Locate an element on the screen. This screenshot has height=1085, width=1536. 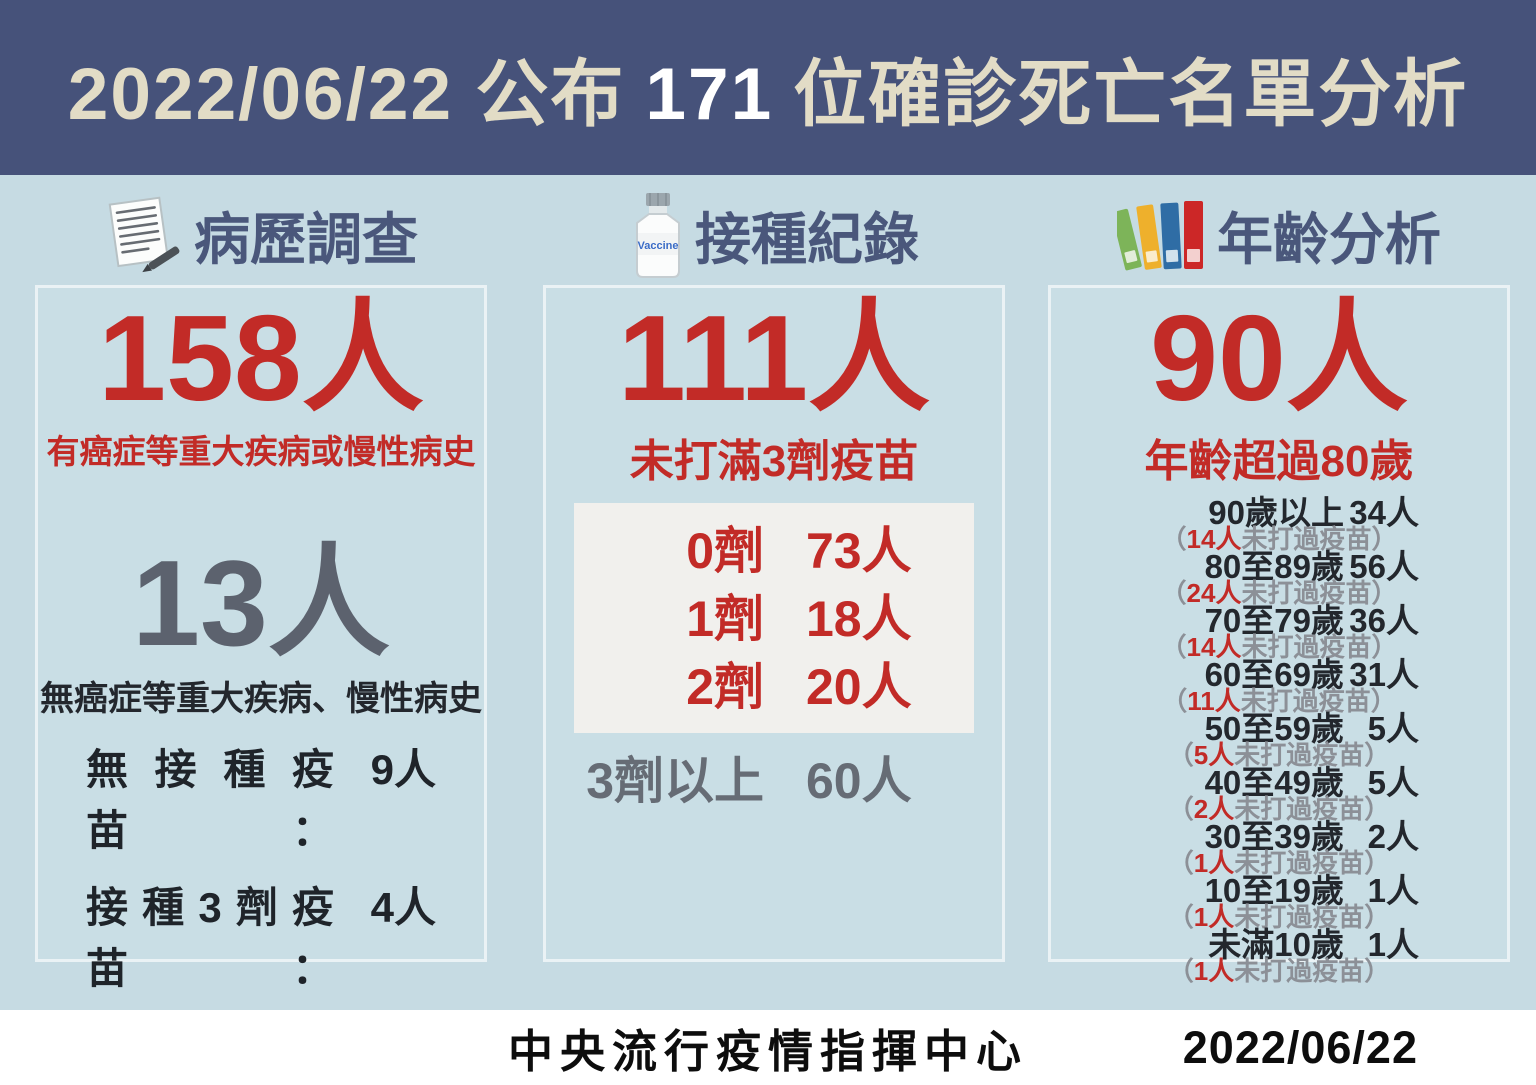
dose-2-count: 20人 is located at coordinates (859, 687).